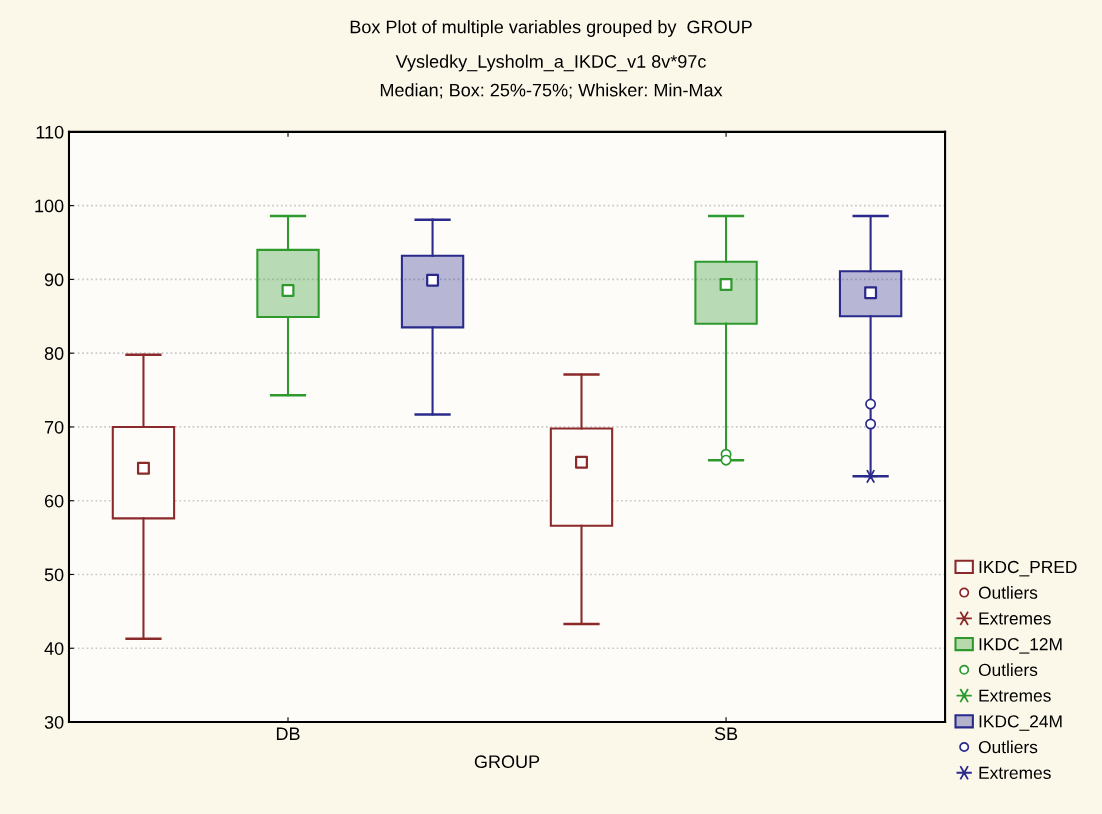 The width and height of the screenshot is (1102, 814). What do you see at coordinates (507, 762) in the screenshot?
I see `x-axis-title: GROUP` at bounding box center [507, 762].